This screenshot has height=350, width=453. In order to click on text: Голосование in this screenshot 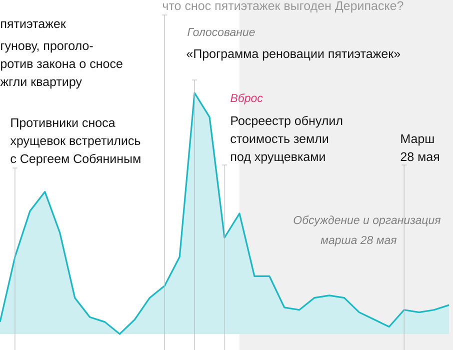, I will do `click(221, 32)`.